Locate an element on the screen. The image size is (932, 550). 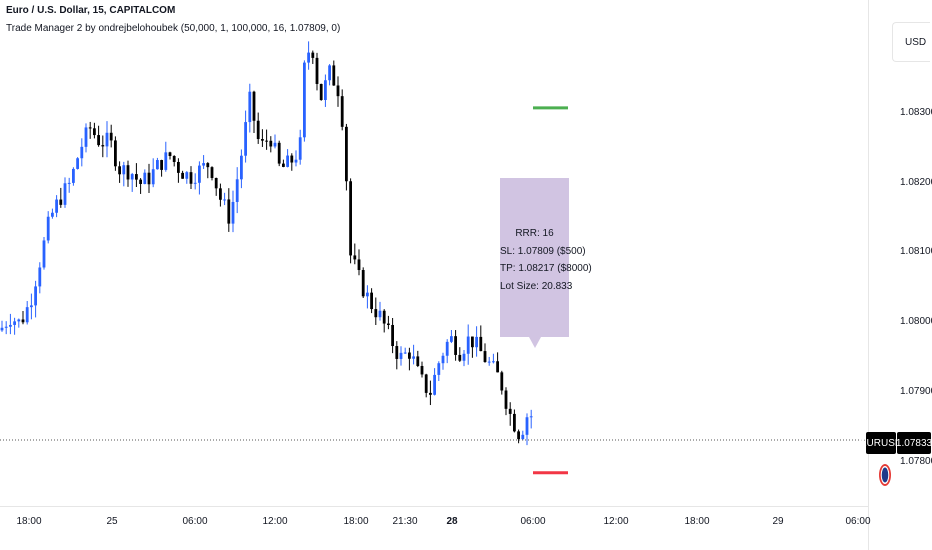
flag-logo-icon is located at coordinates (885, 475).